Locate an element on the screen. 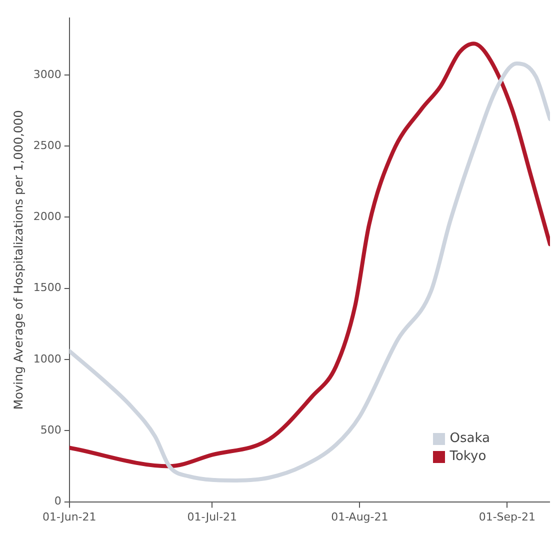 This screenshot has height=535, width=558. x-tick-label: 01-Jun-21 is located at coordinates (69, 517).